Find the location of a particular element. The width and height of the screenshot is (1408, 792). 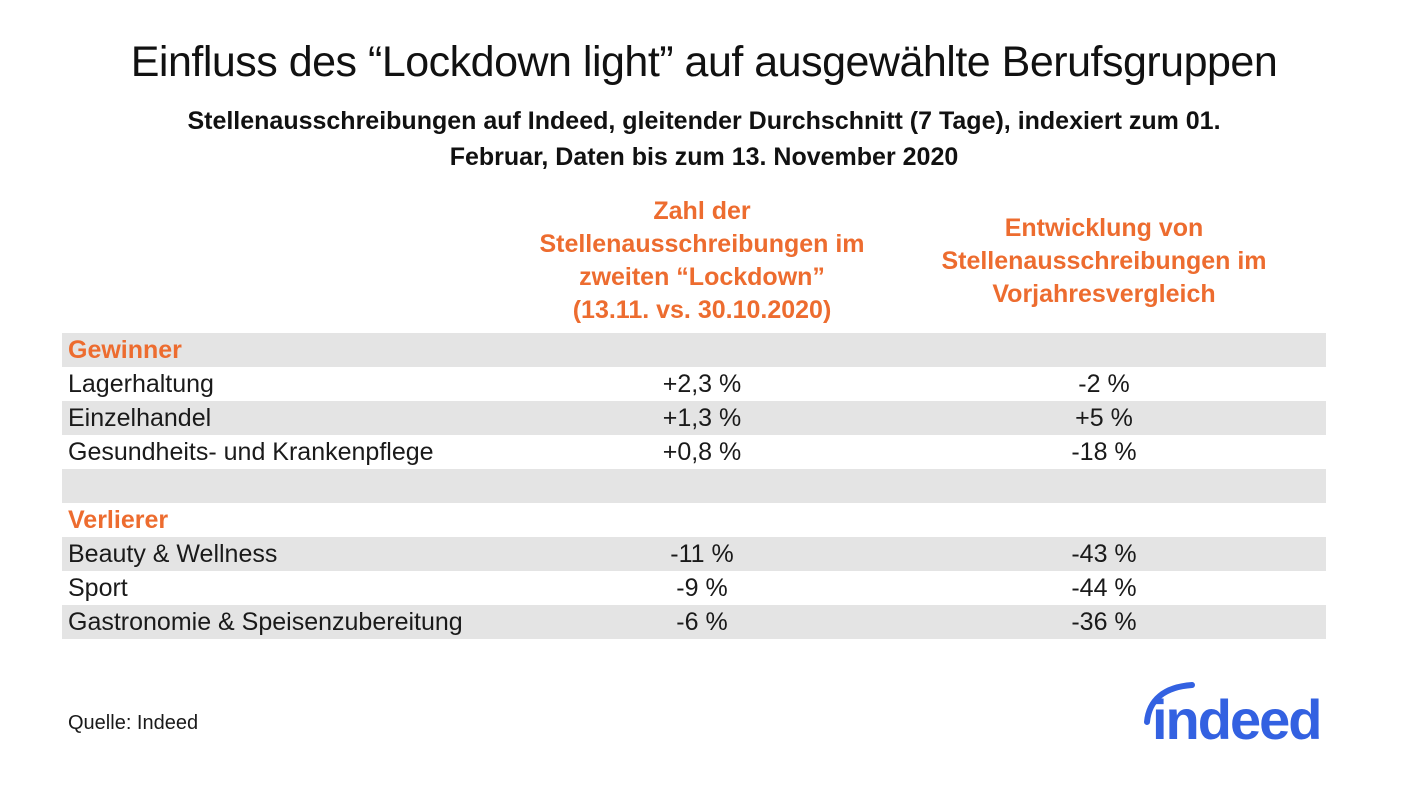

value-yoy: -44 % is located at coordinates (1104, 587).